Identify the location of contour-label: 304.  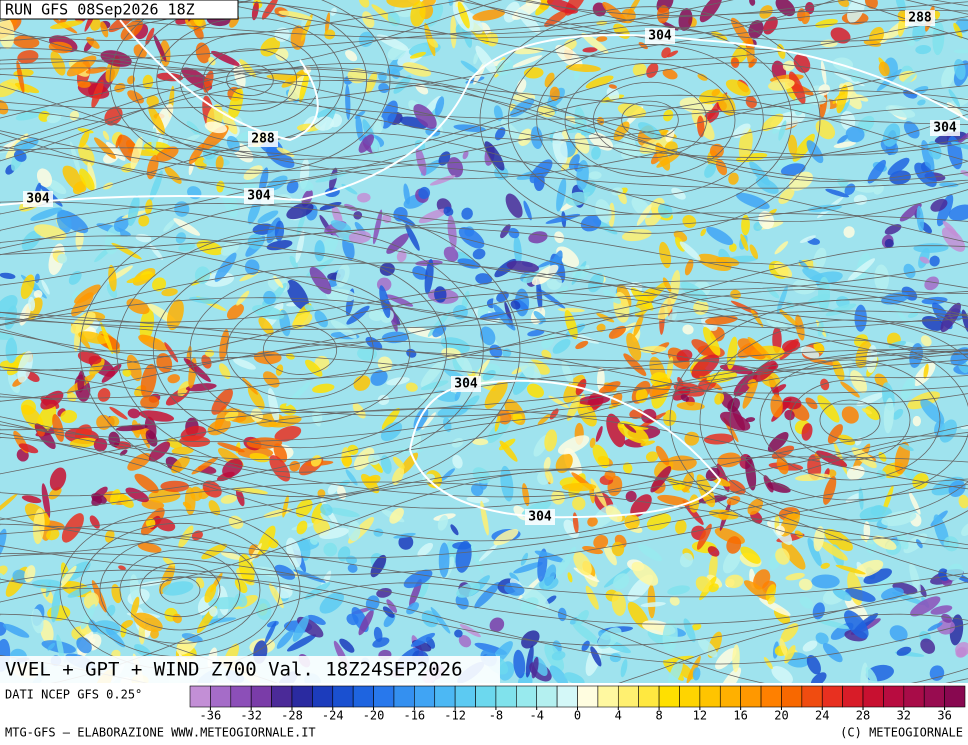
(945, 128).